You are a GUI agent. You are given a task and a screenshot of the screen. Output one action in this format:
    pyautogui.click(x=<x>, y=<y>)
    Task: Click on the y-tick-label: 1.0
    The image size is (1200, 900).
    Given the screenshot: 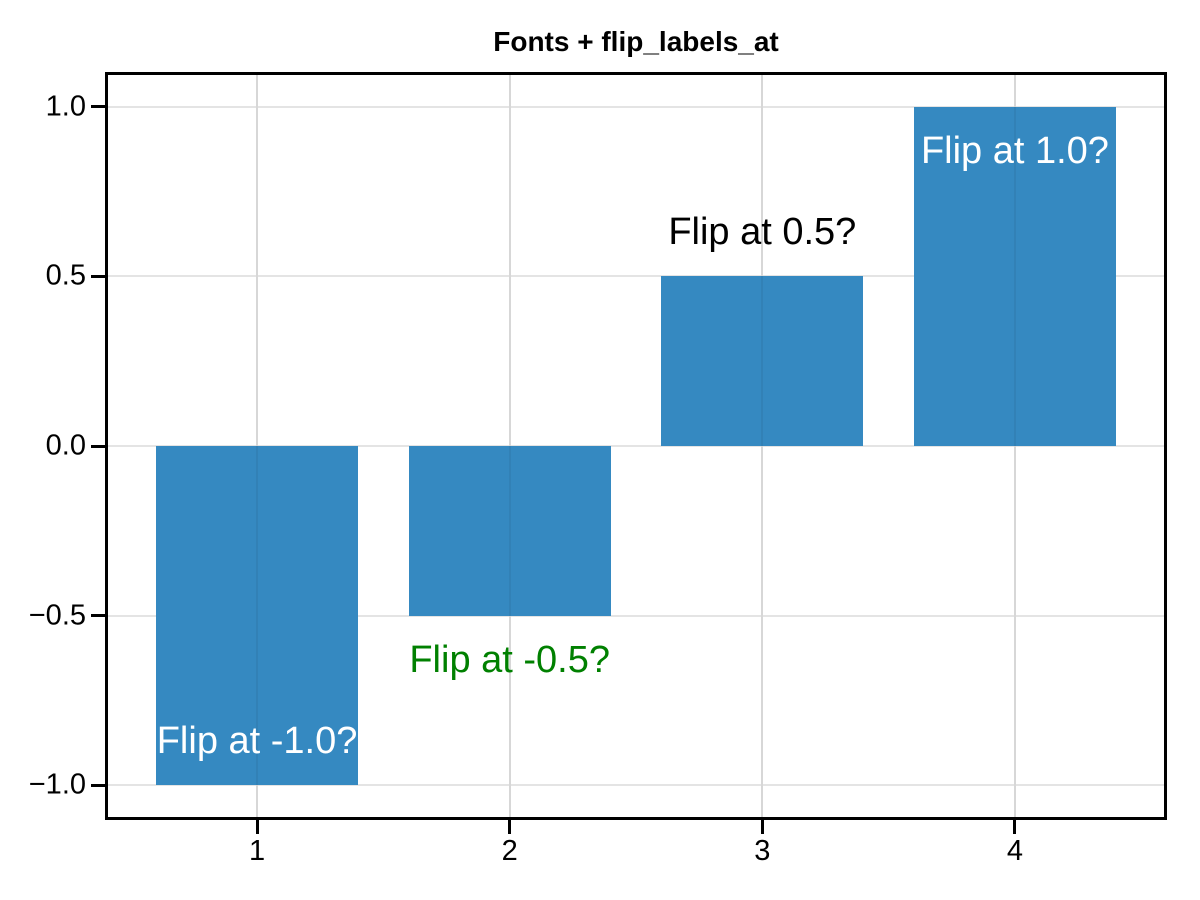 What is the action you would take?
    pyautogui.click(x=65, y=106)
    